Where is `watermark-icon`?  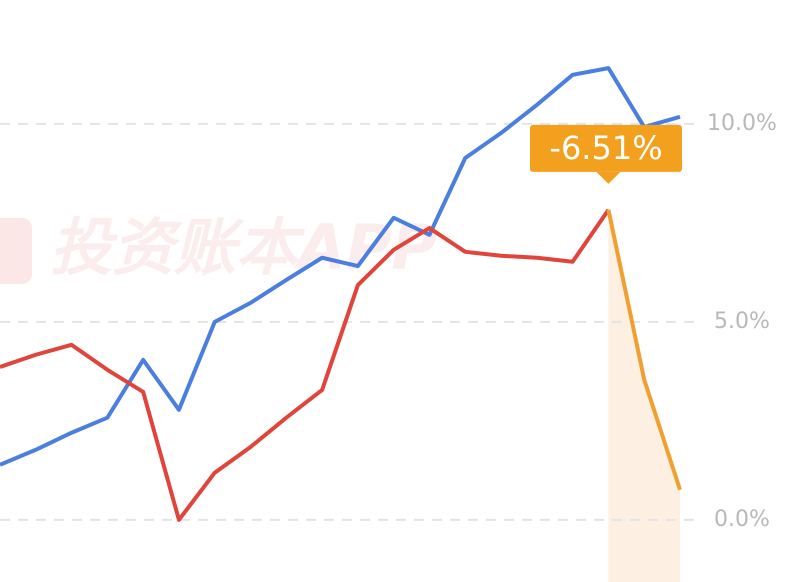
watermark-icon is located at coordinates (16, 251).